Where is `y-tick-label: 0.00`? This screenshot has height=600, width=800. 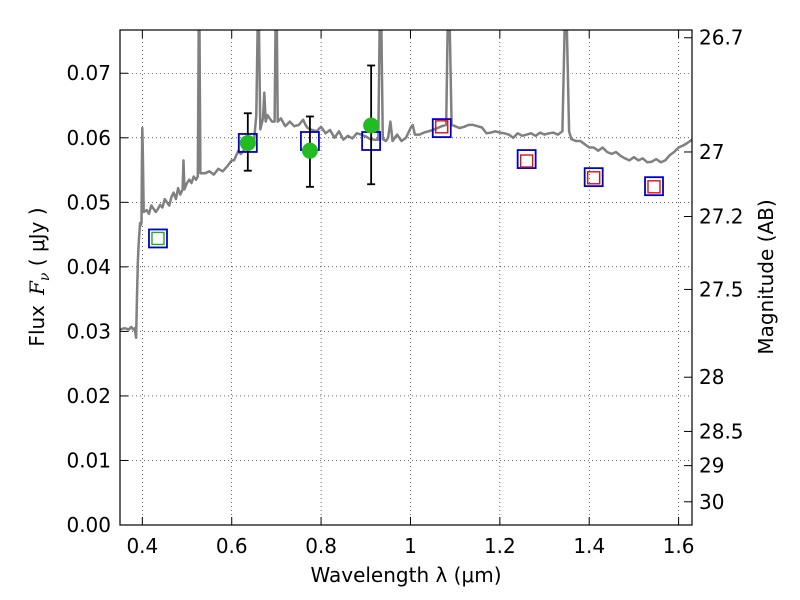 y-tick-label: 0.00 is located at coordinates (88, 525).